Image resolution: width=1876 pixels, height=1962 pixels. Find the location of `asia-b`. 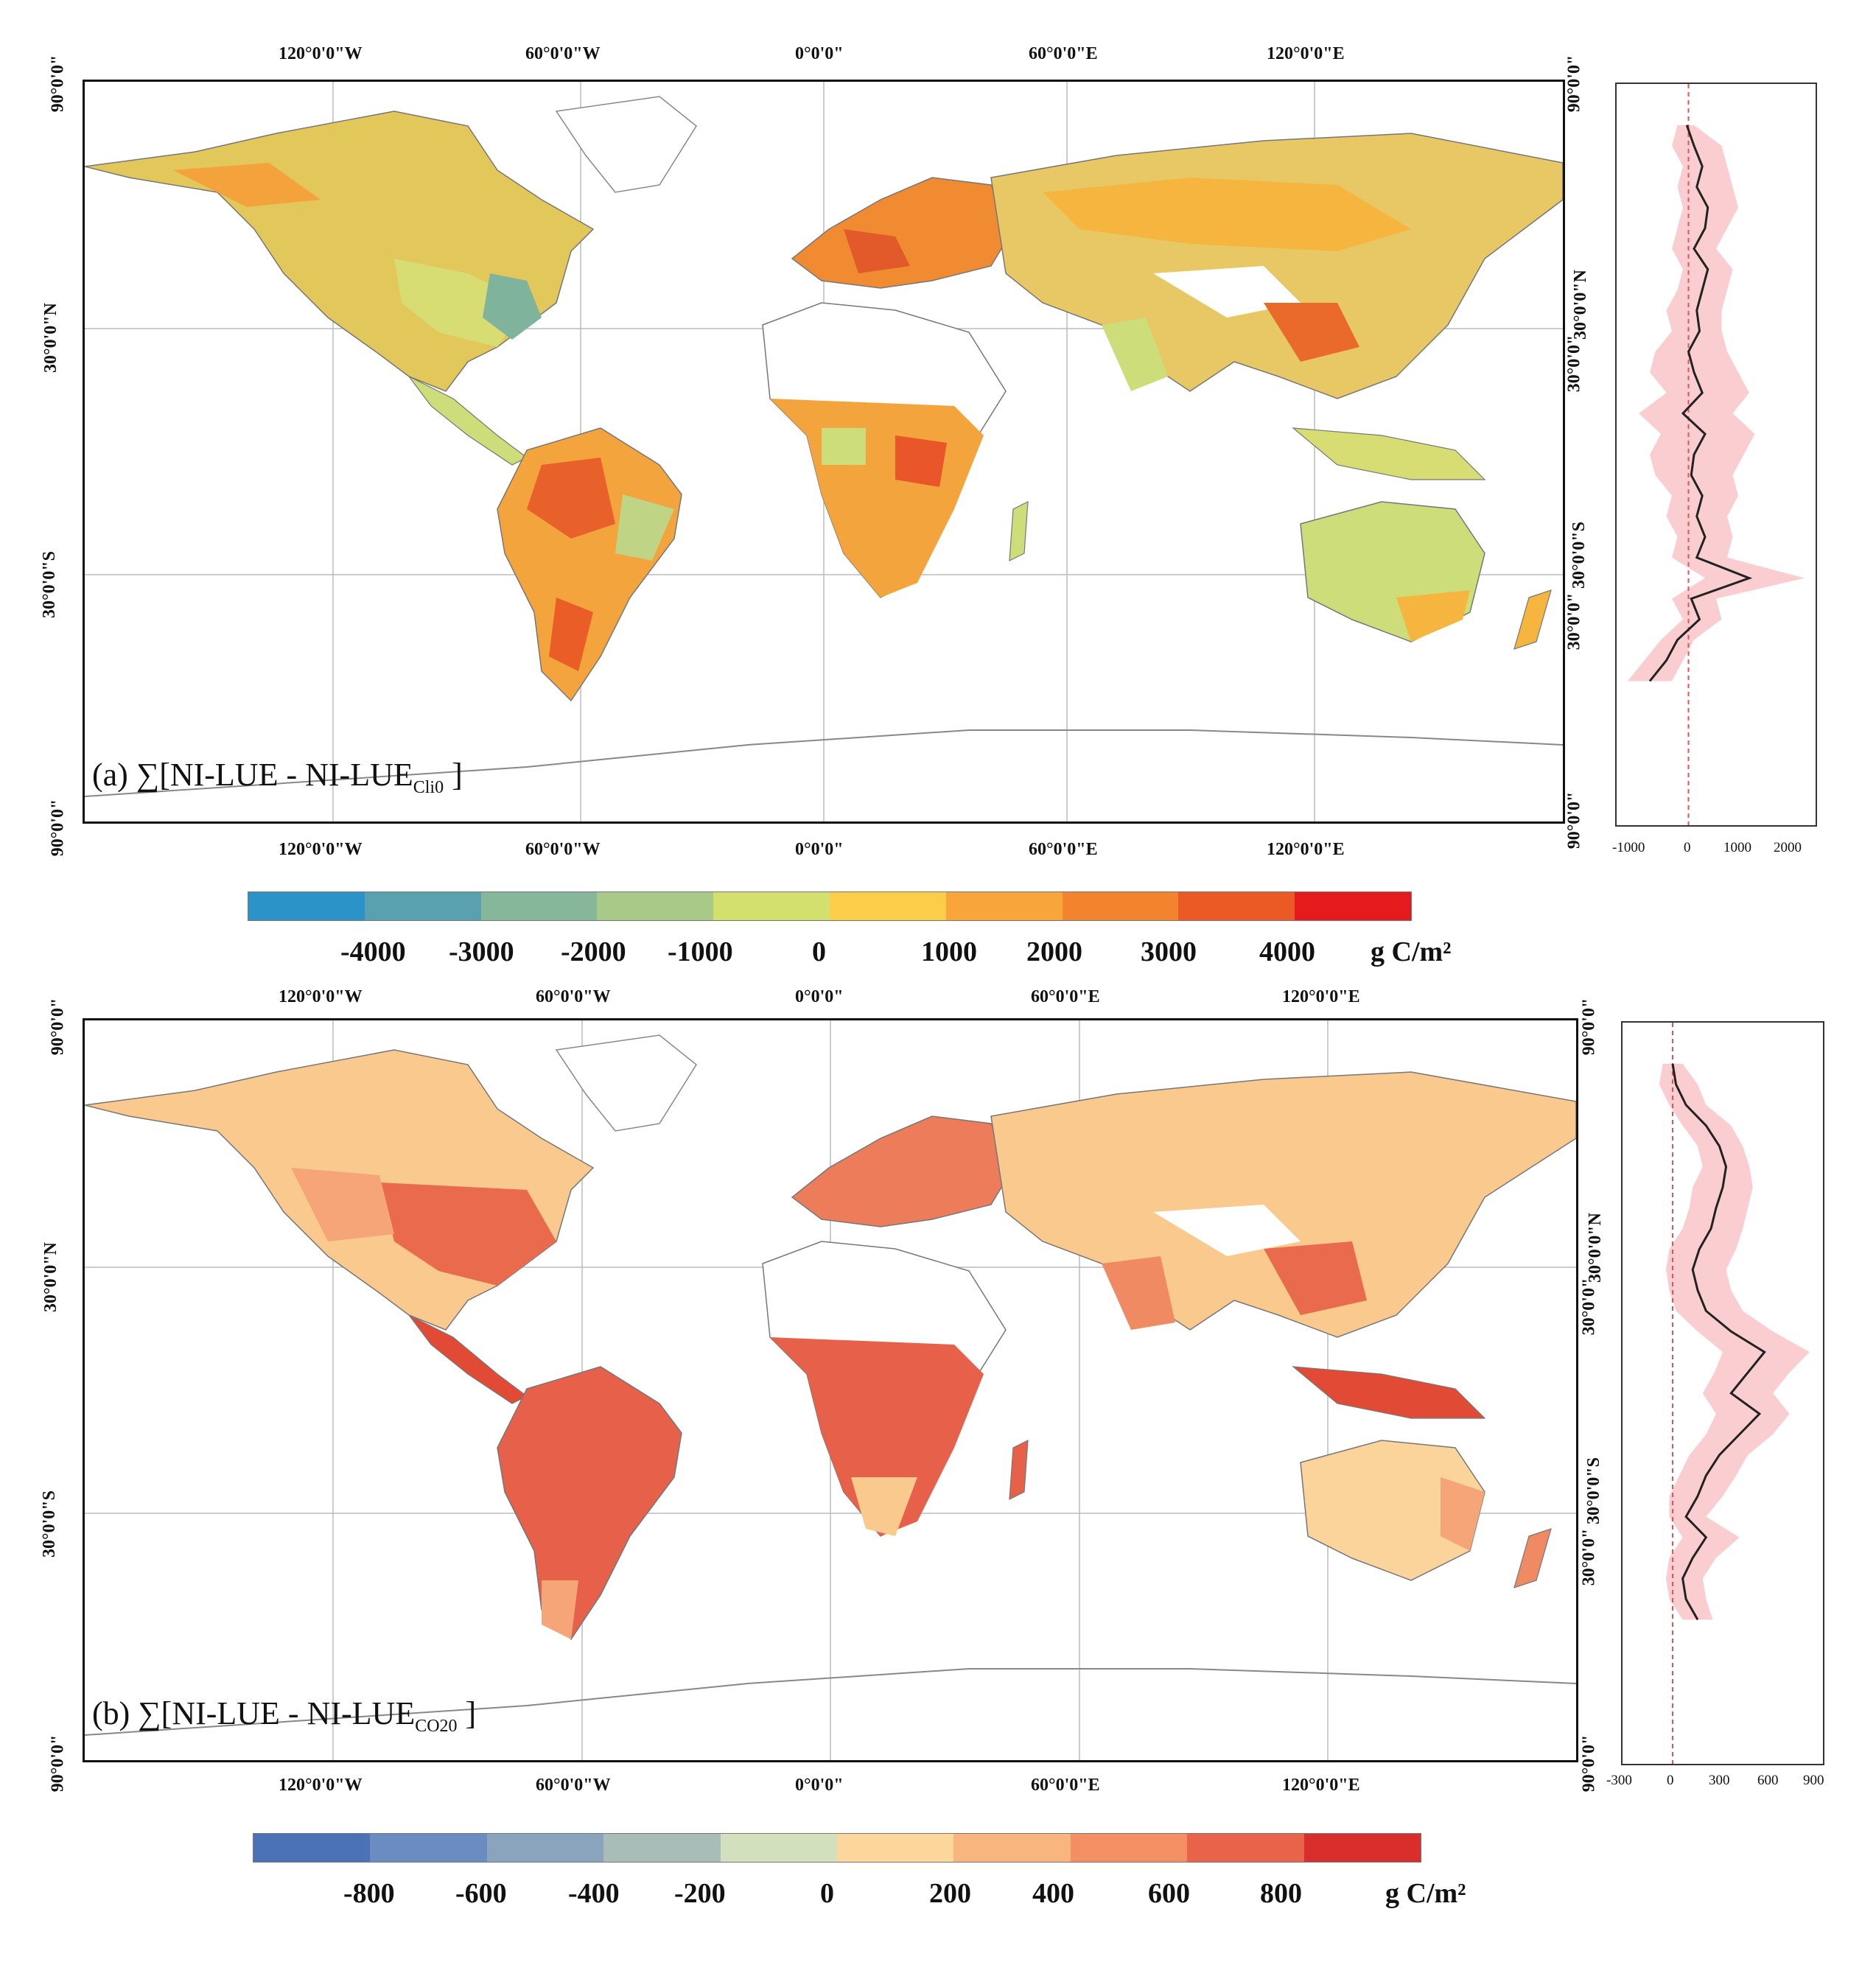

asia-b is located at coordinates (1283, 1204).